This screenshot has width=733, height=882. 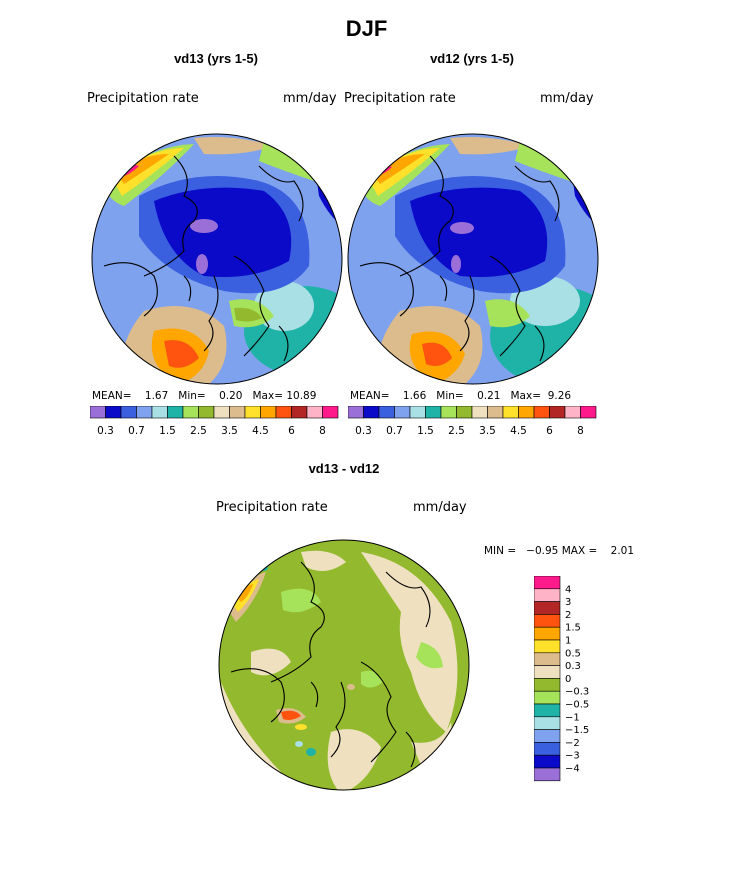 What do you see at coordinates (394, 431) in the screenshot?
I see `panel2-colorbar-tick-label: 0.7` at bounding box center [394, 431].